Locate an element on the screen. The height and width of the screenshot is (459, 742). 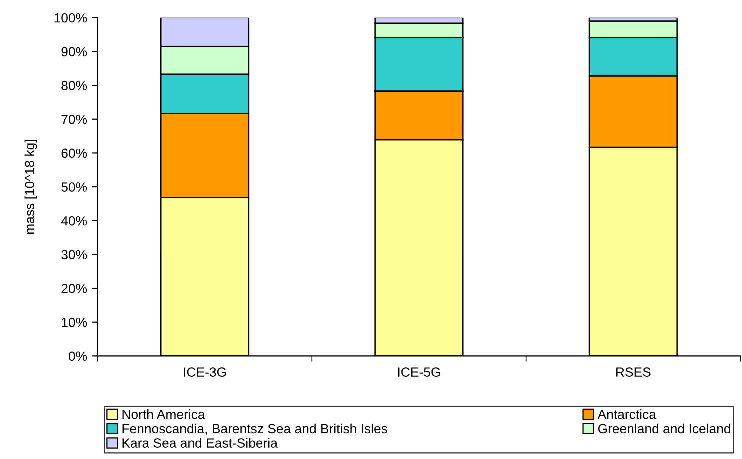
y-tick-label: 100% is located at coordinates (71, 18).